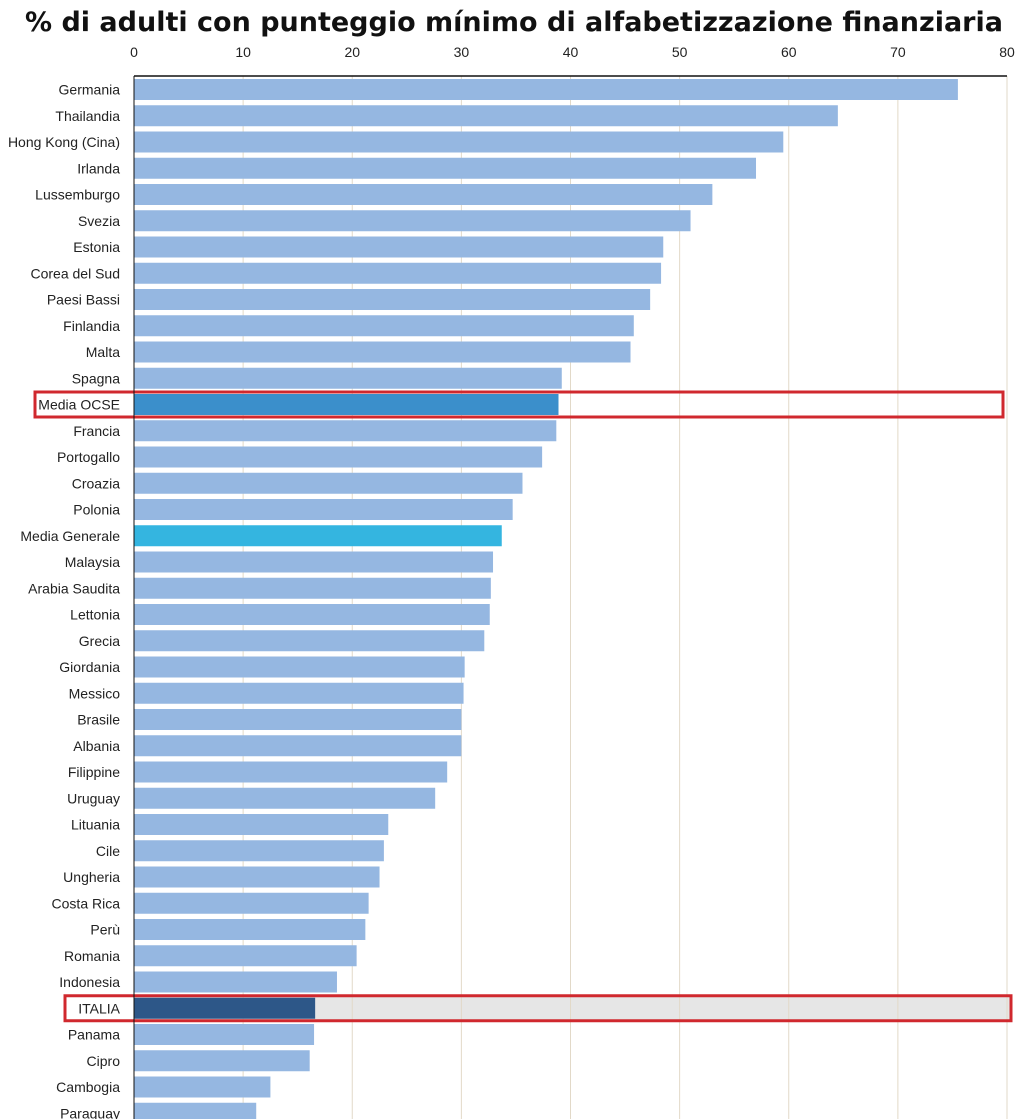 The image size is (1020, 1119). I want to click on category-label: Cile, so click(108, 851).